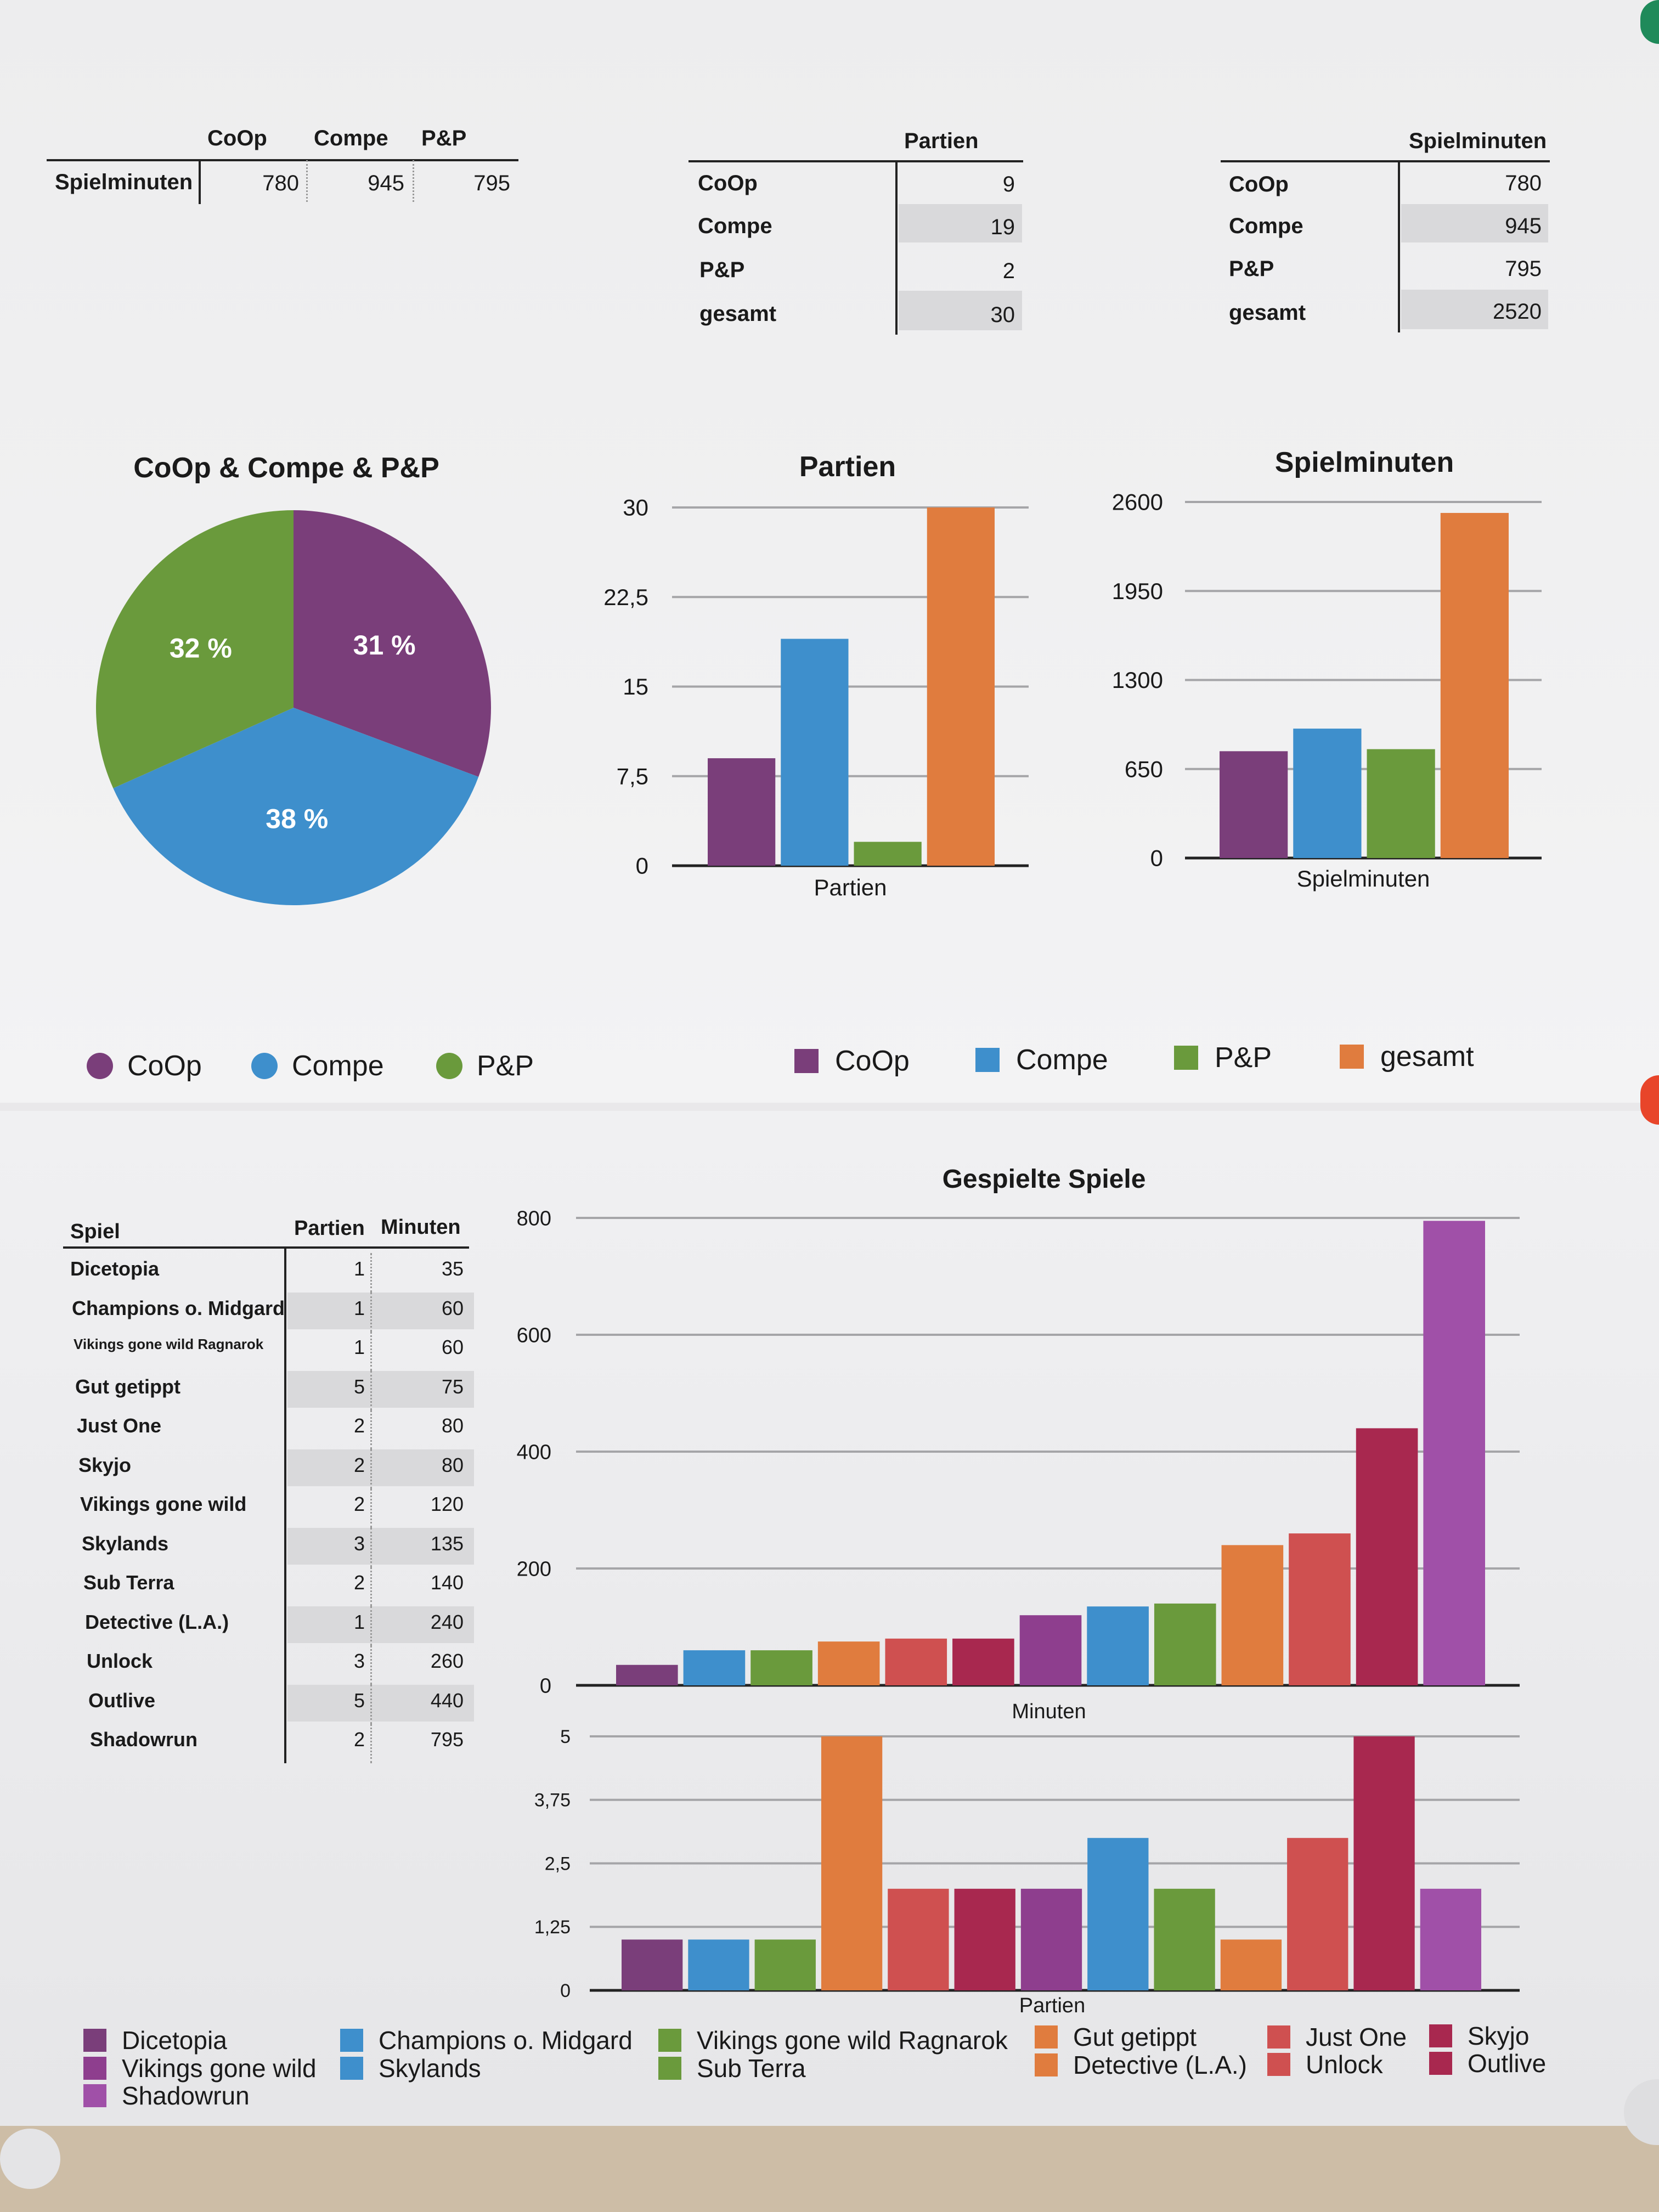 The width and height of the screenshot is (1659, 2212). Describe the element at coordinates (534, 1218) in the screenshot. I see `games-minutes-tick-label: 800` at that location.